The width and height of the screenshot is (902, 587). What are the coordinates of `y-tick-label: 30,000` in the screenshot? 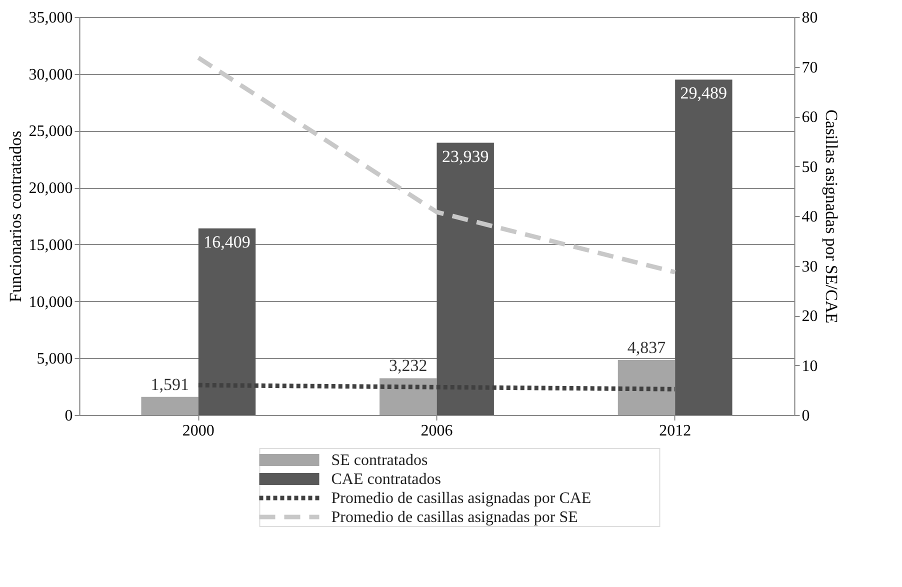 It's located at (50, 75).